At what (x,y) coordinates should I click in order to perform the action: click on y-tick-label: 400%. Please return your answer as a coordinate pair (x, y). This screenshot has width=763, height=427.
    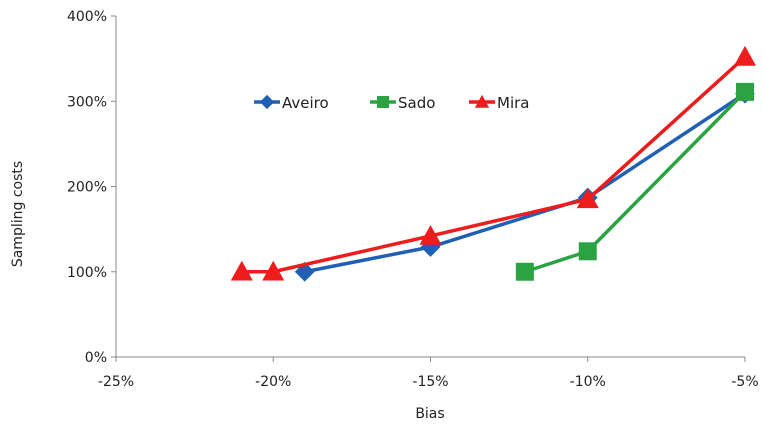
    Looking at the image, I should click on (87, 17).